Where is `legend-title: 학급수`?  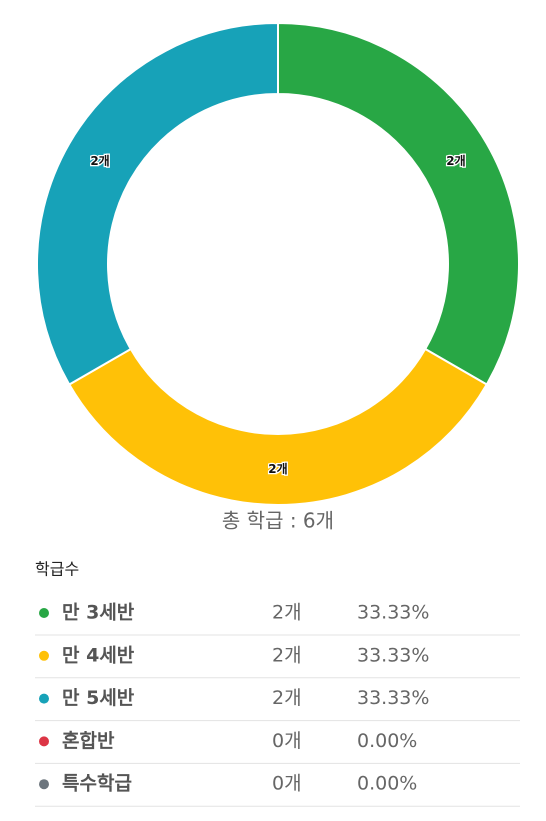
legend-title: 학급수 is located at coordinates (57, 569).